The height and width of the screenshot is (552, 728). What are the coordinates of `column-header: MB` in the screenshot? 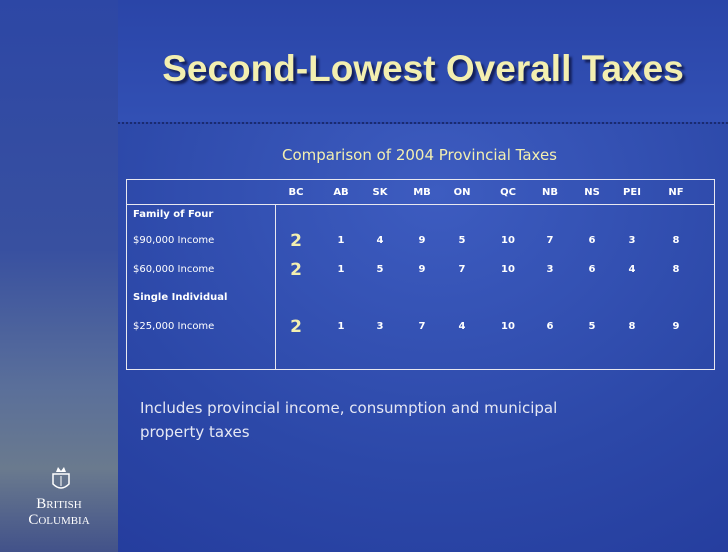 It's located at (422, 192).